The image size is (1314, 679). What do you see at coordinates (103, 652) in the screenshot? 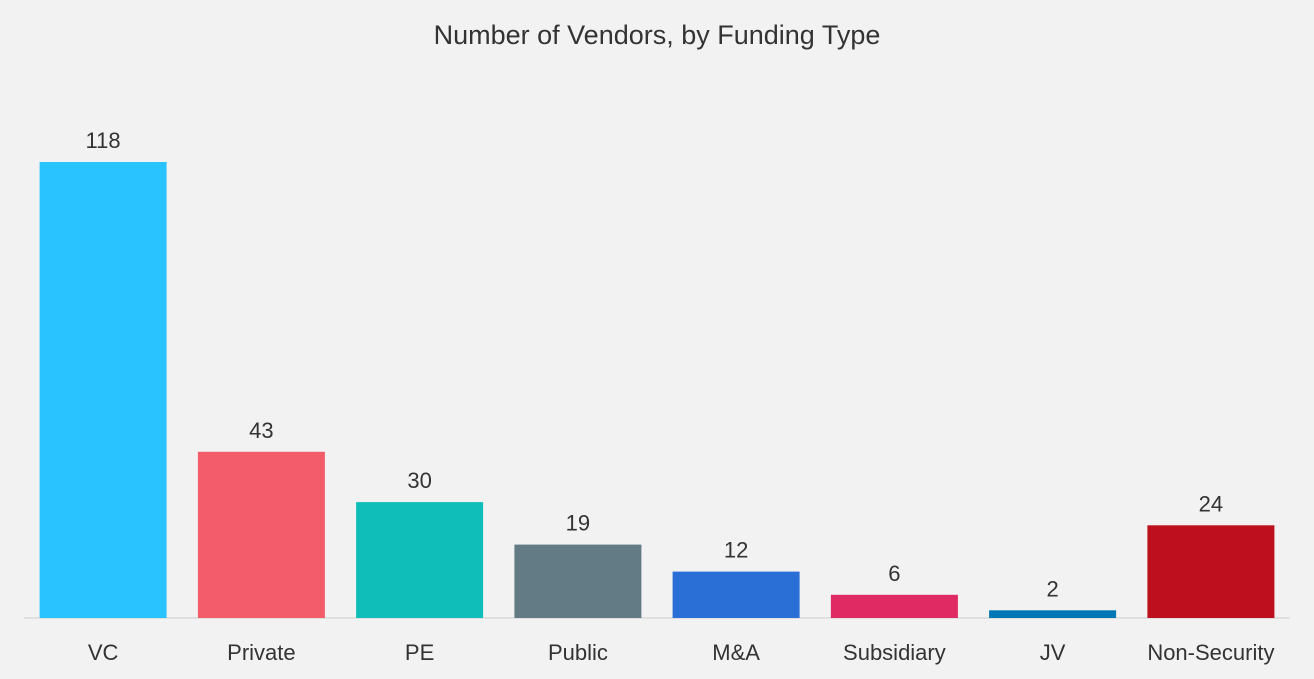
I see `category-label: VC` at bounding box center [103, 652].